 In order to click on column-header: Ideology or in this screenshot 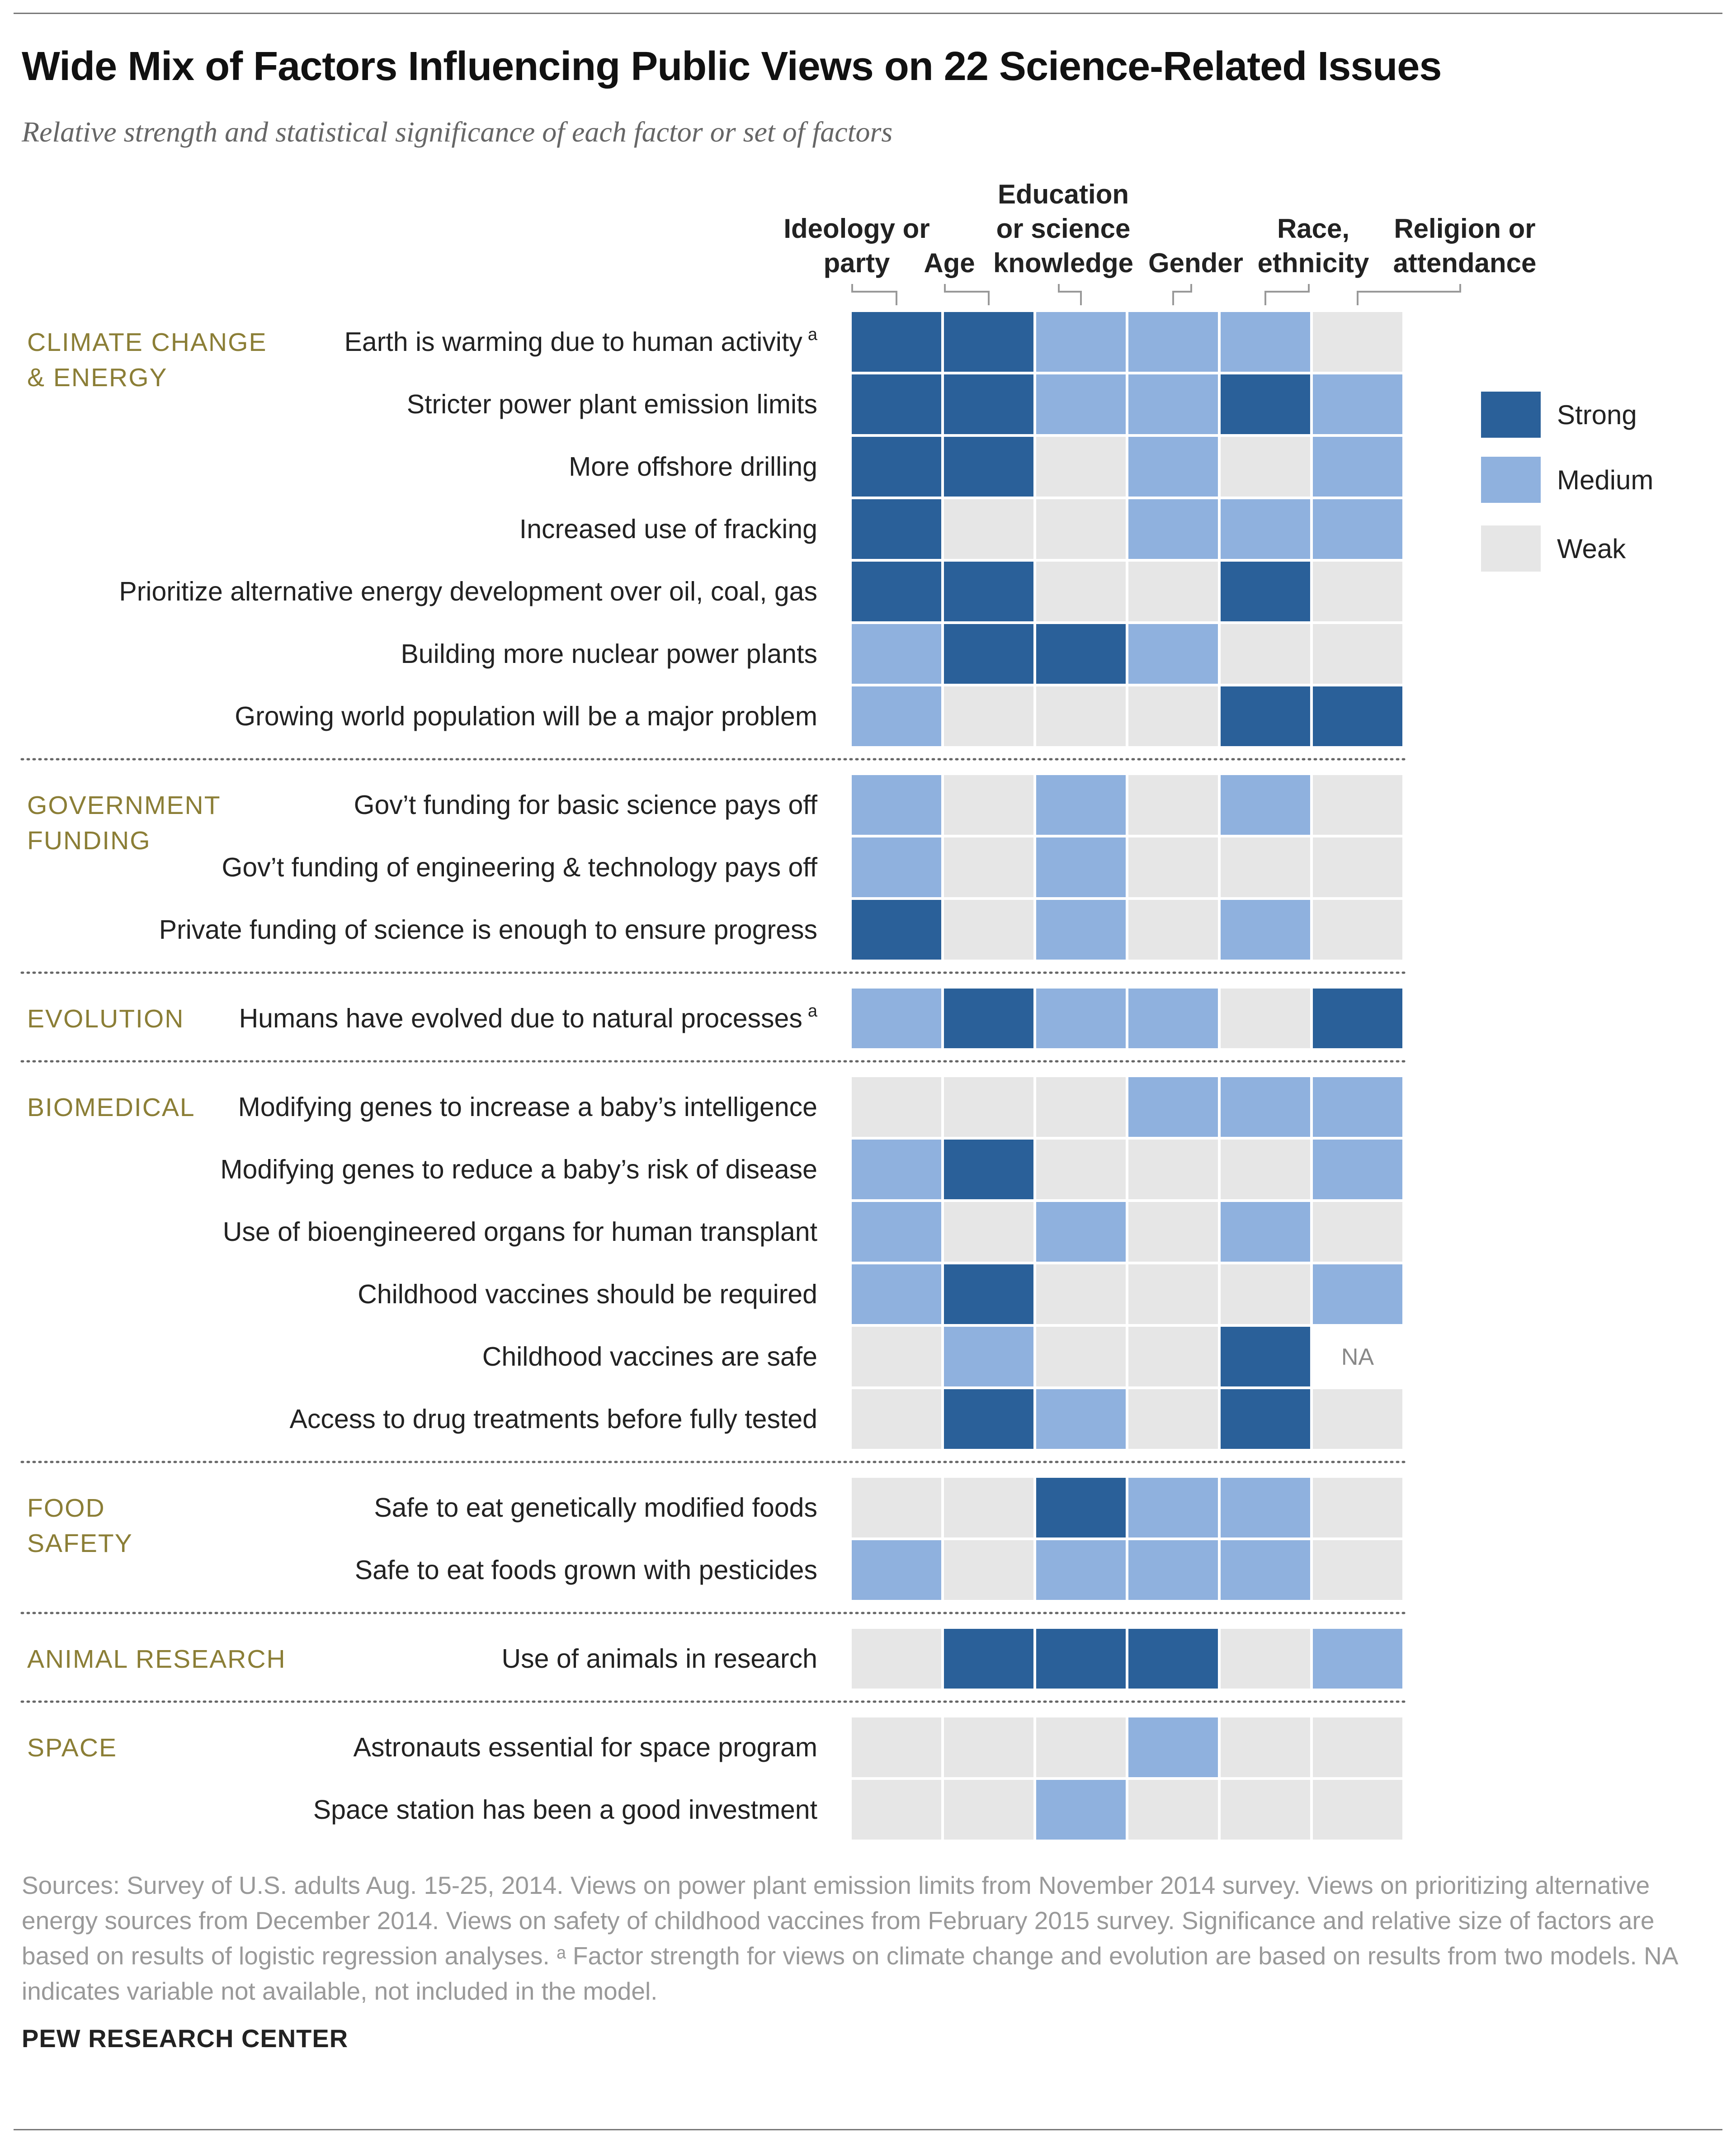, I will do `click(856, 228)`.